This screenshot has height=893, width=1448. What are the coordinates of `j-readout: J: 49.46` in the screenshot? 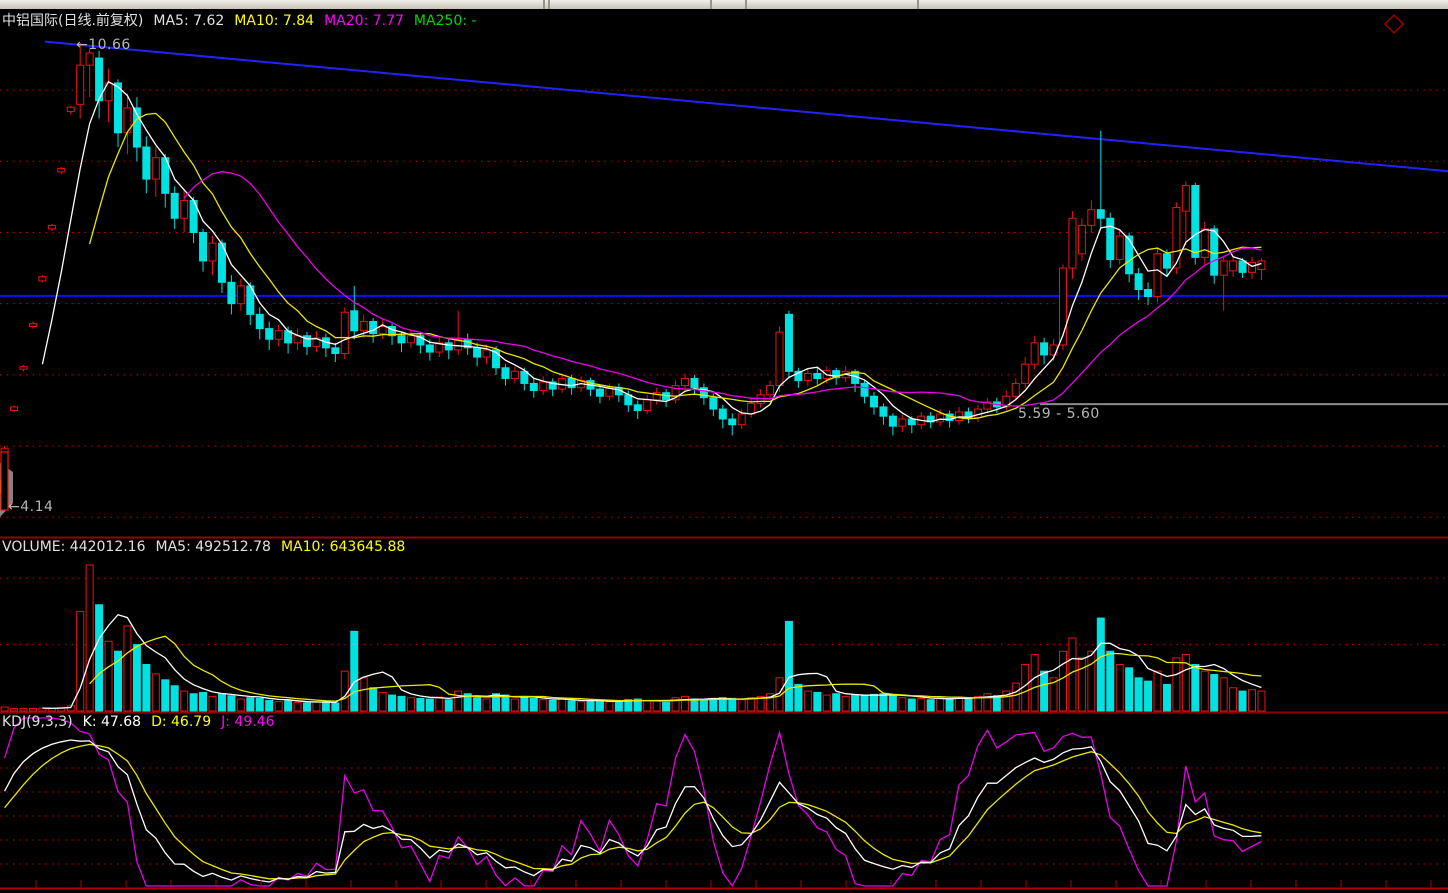 It's located at (248, 722).